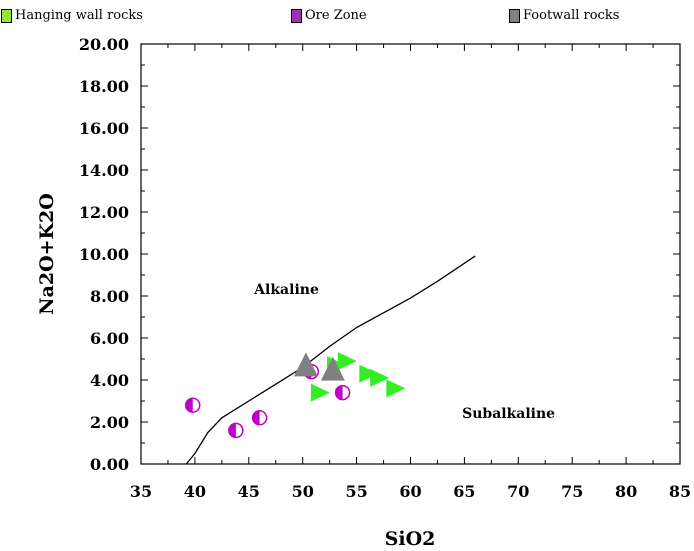 This screenshot has height=551, width=694. Describe the element at coordinates (104, 170) in the screenshot. I see `y-tick-label: 14.00` at that location.